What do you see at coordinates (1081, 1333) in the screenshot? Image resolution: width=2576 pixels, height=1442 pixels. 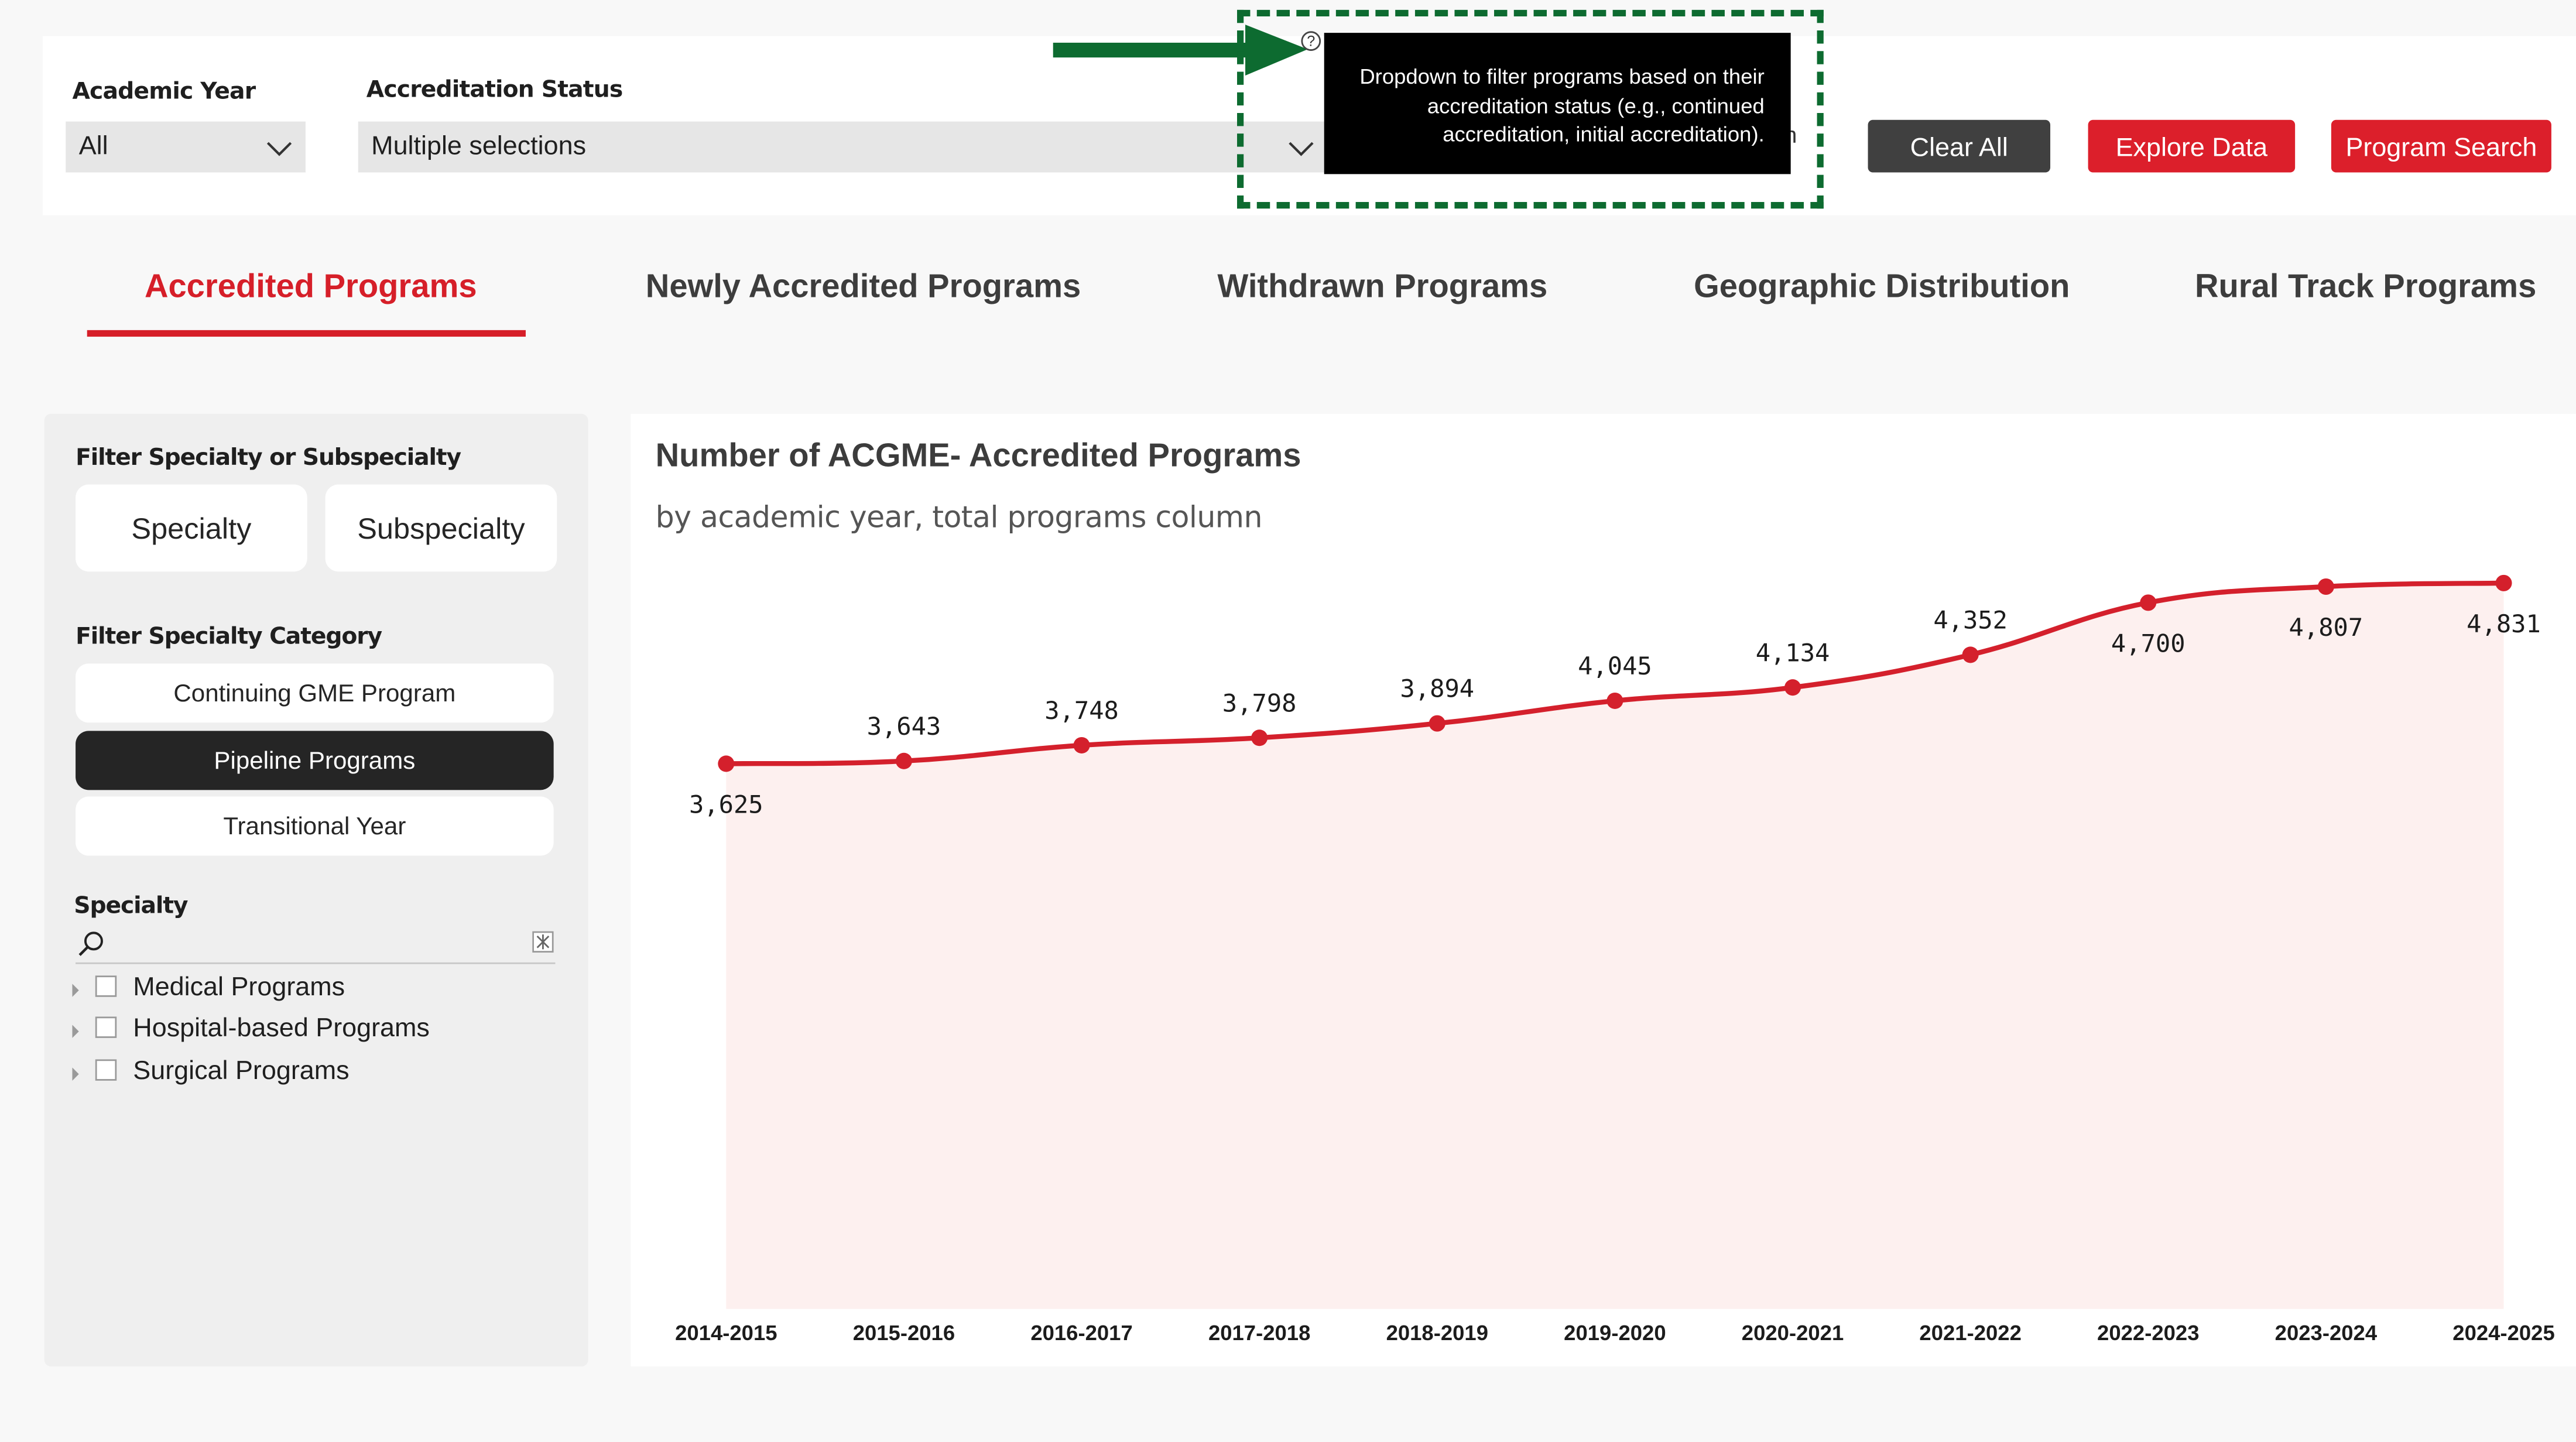 I see `x-tick-label: 2016-2017` at bounding box center [1081, 1333].